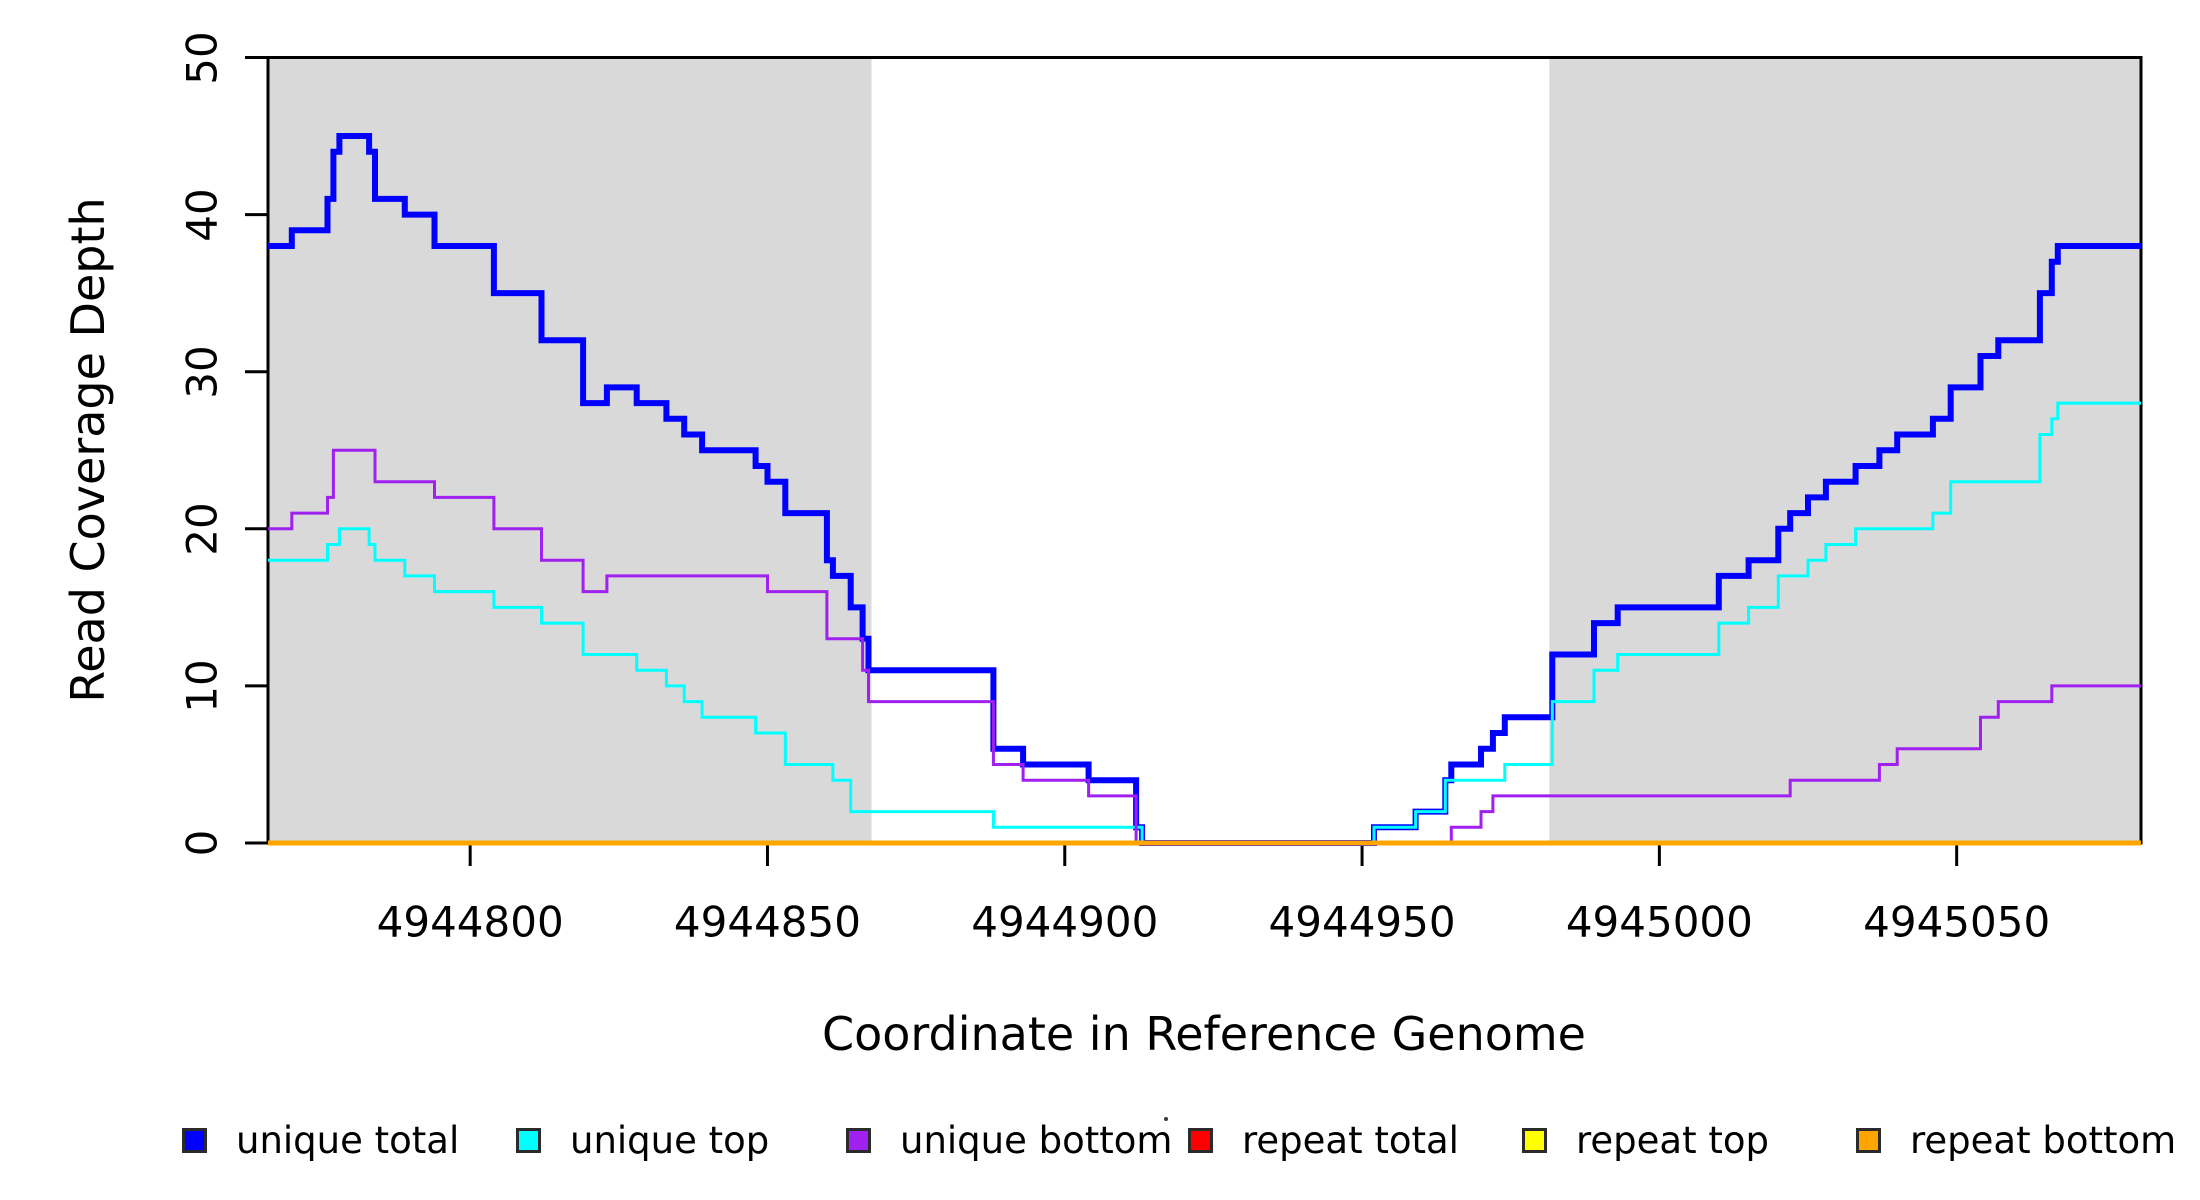  I want to click on x-tick-label: 4944950, so click(1362, 922).